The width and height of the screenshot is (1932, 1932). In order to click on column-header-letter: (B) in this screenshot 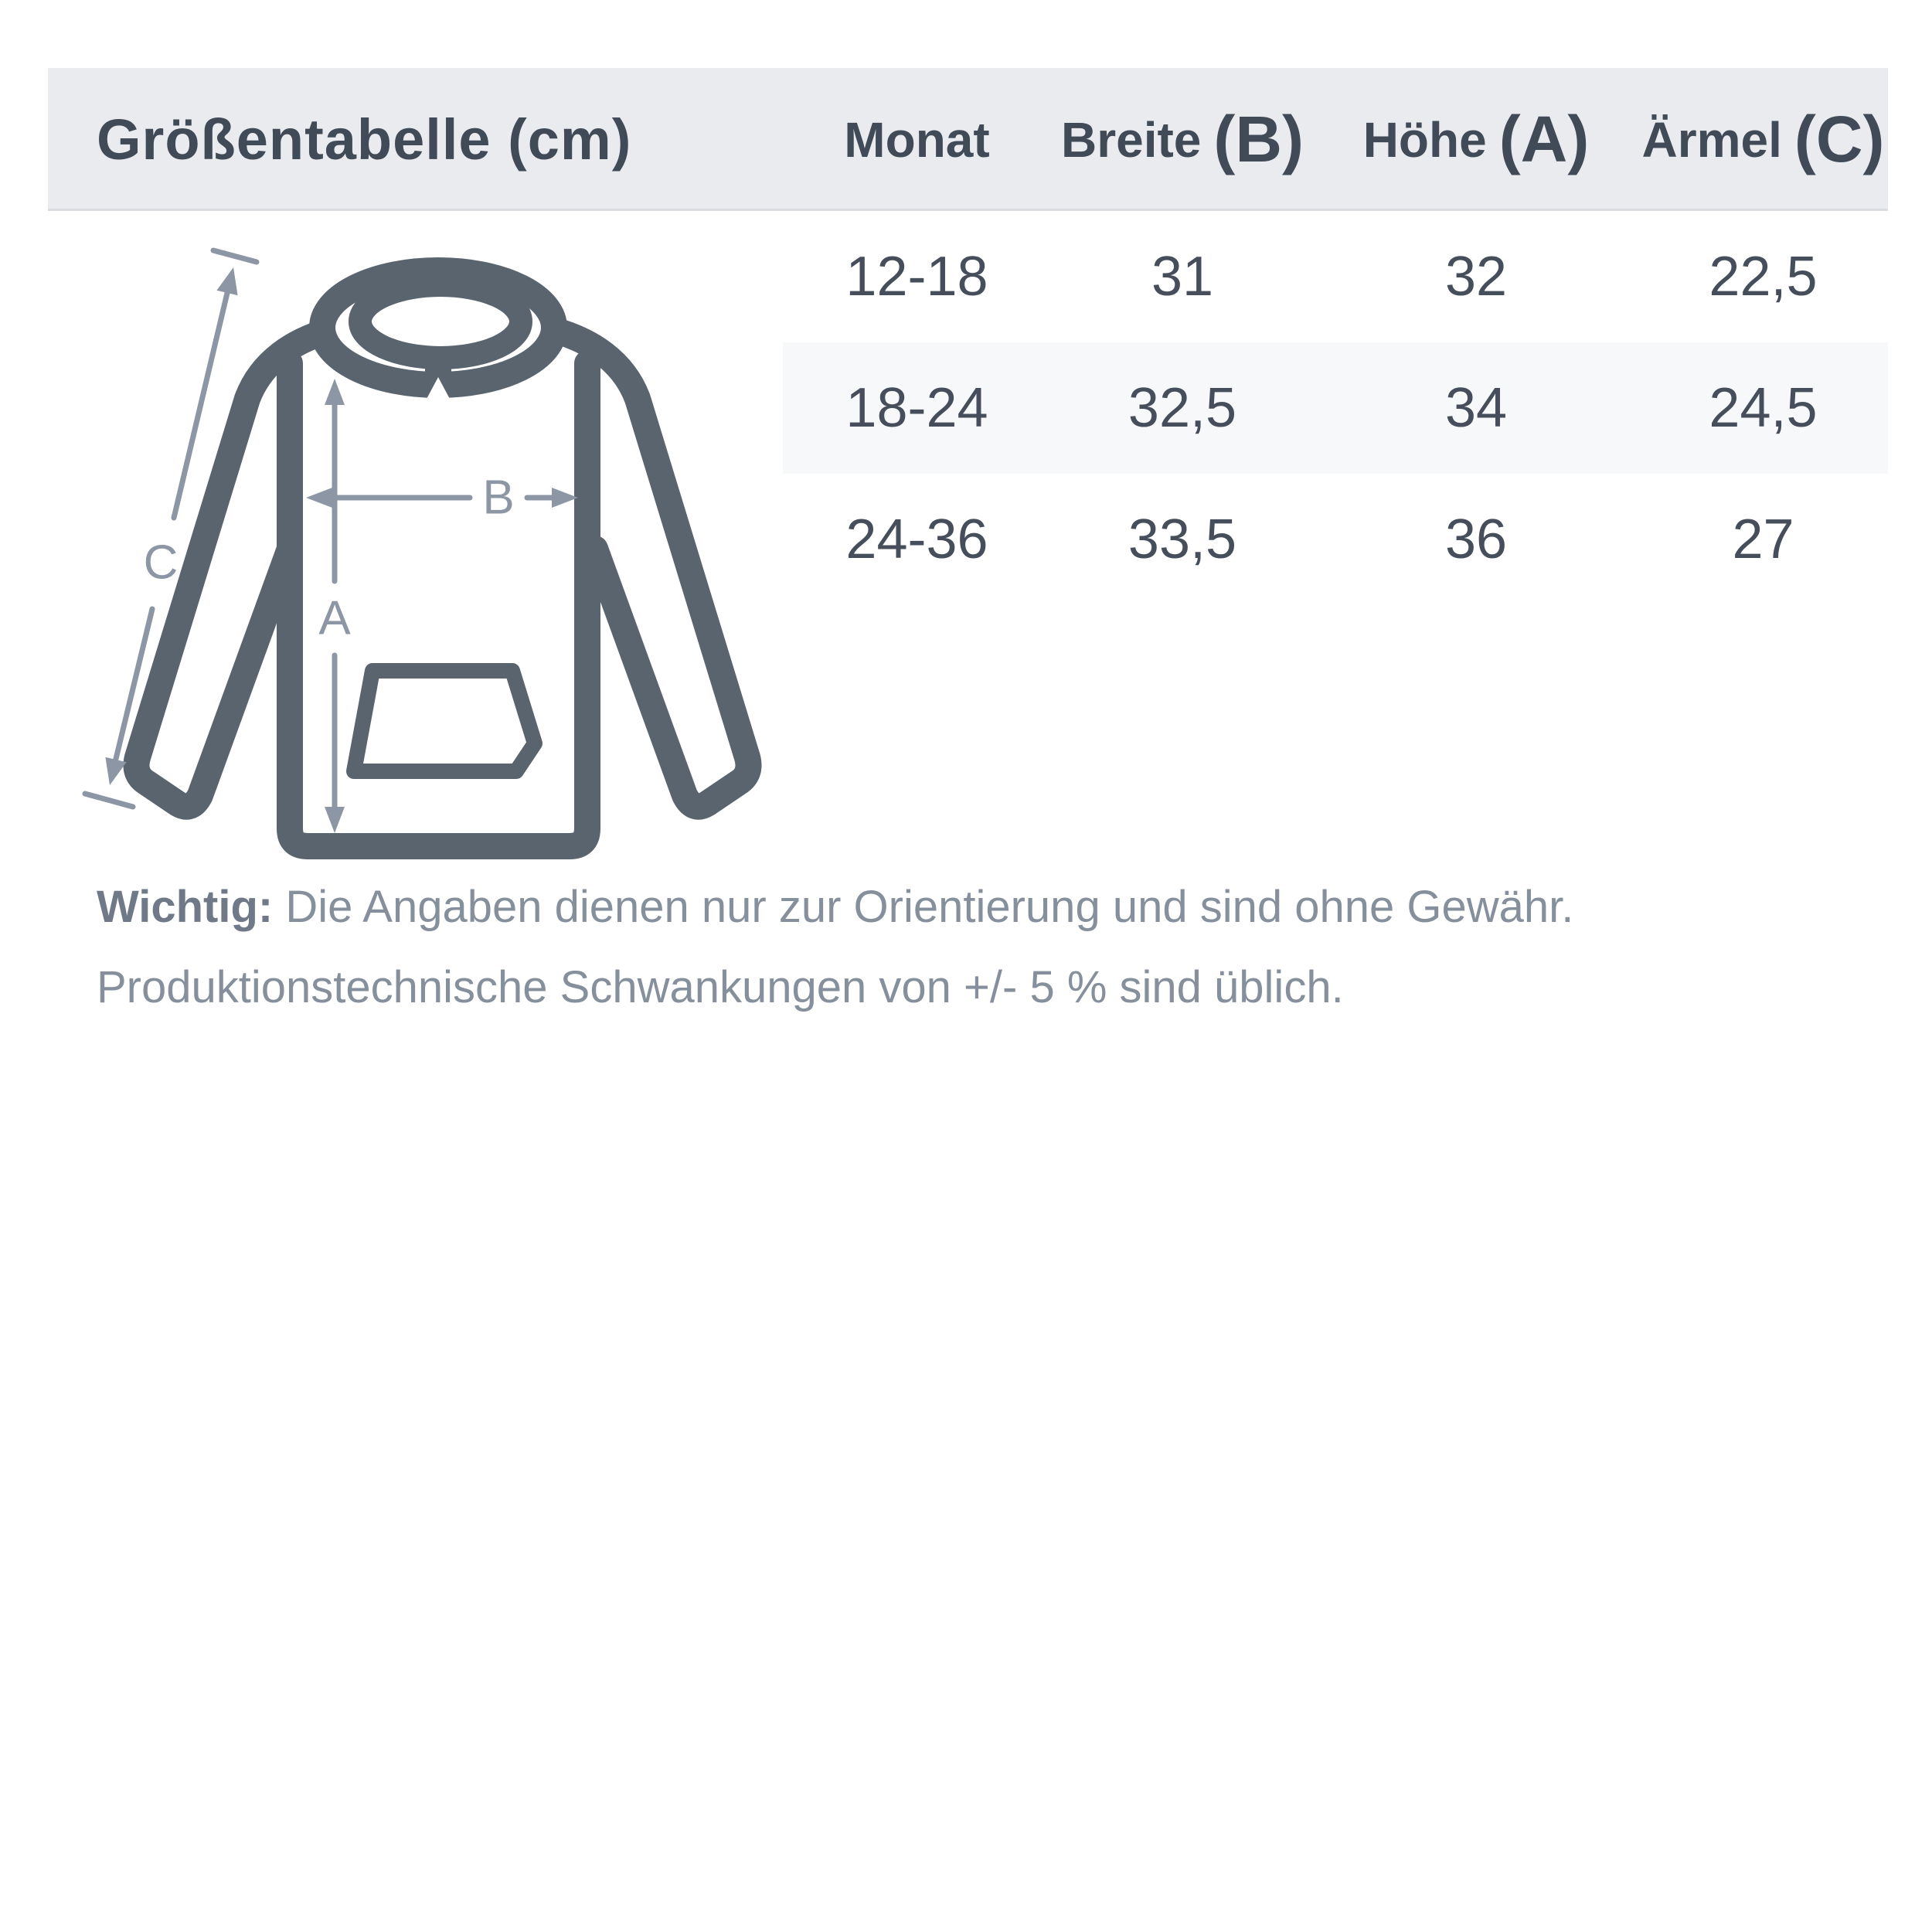, I will do `click(1258, 139)`.